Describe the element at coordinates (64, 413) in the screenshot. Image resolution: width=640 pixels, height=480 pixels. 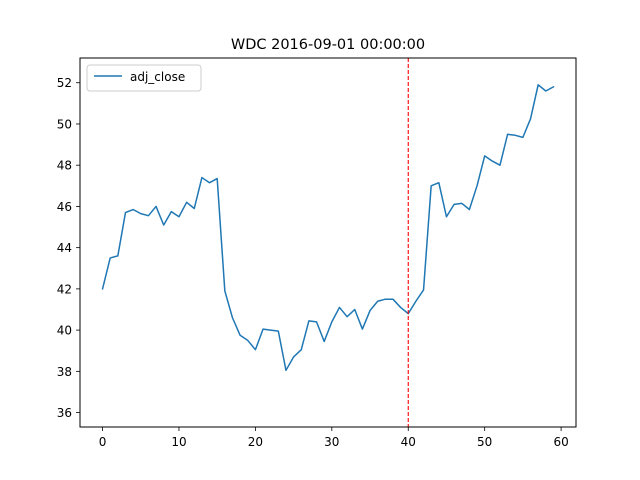
I see `y-tick-label: 36` at that location.